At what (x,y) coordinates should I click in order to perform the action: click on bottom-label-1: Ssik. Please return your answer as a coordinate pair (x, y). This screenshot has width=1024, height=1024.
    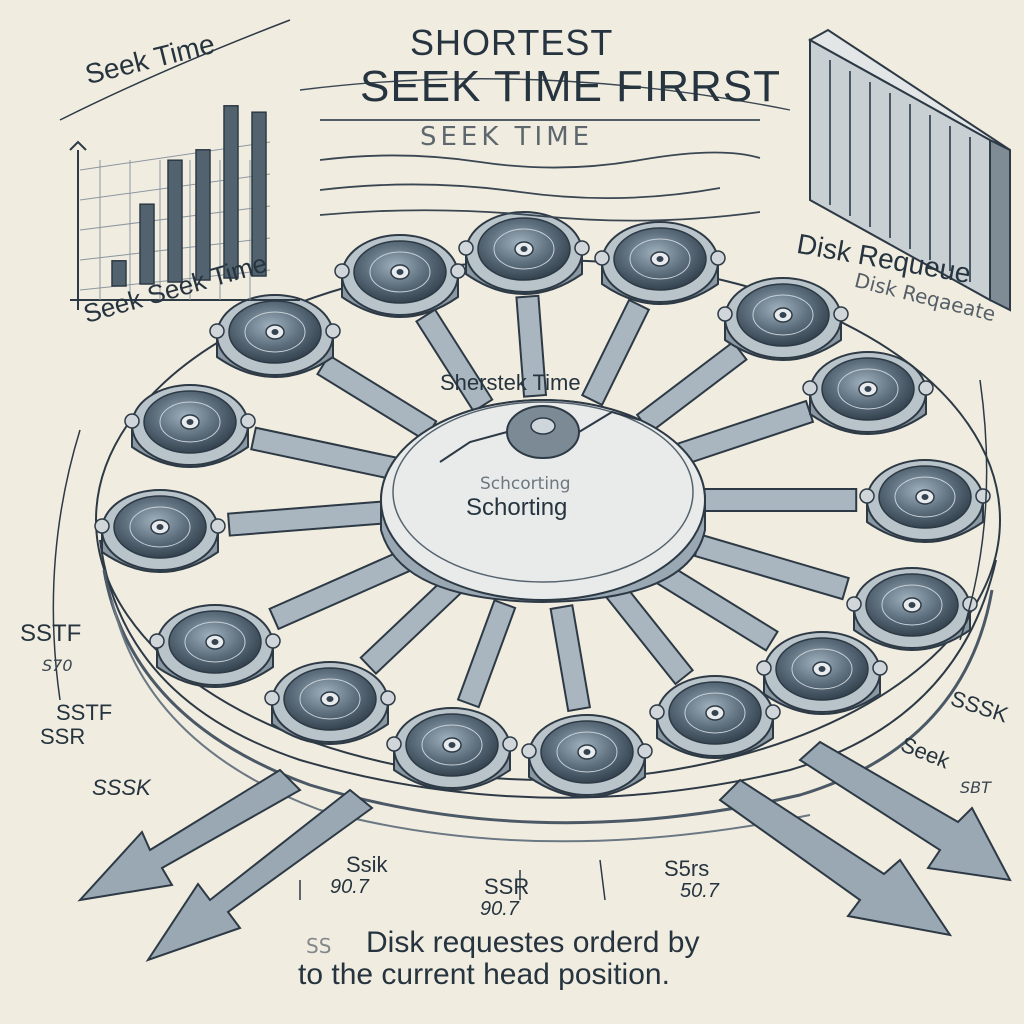
    Looking at the image, I should click on (367, 864).